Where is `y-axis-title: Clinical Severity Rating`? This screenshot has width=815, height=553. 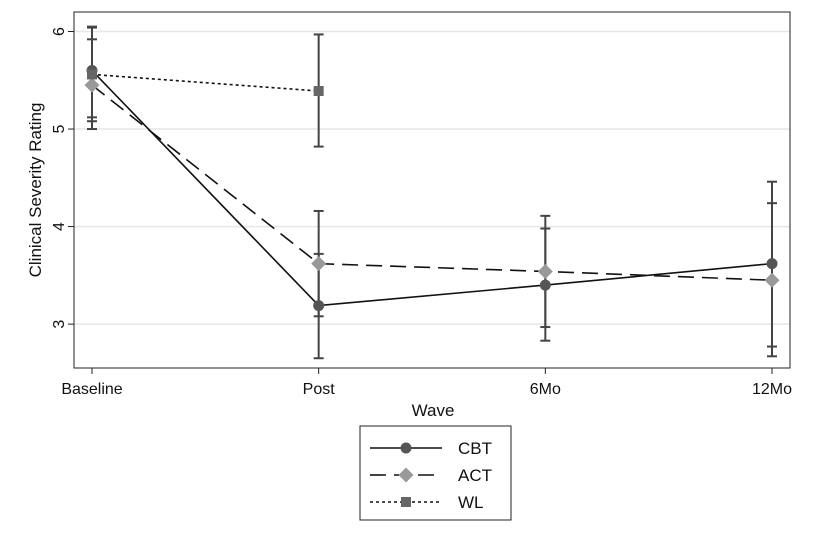 y-axis-title: Clinical Severity Rating is located at coordinates (35, 190).